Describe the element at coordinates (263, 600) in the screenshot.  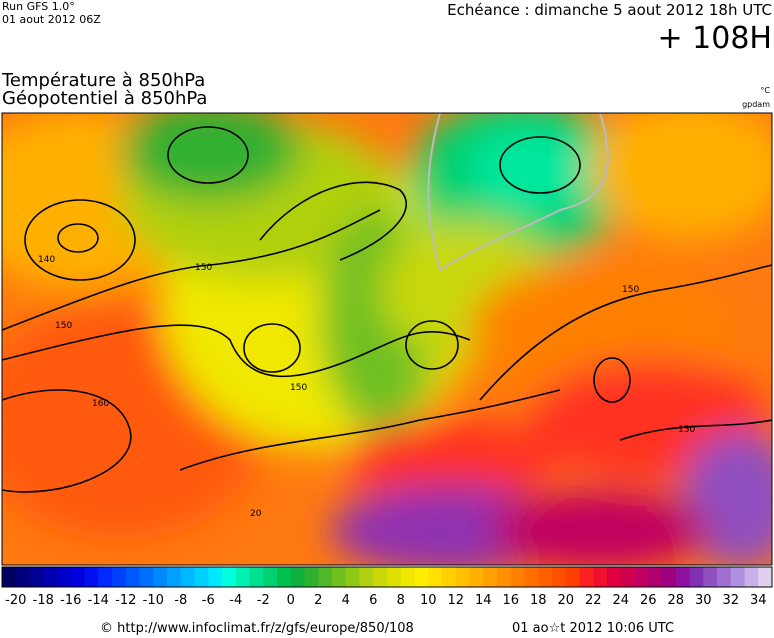
I see `colorbar-label: -2` at that location.